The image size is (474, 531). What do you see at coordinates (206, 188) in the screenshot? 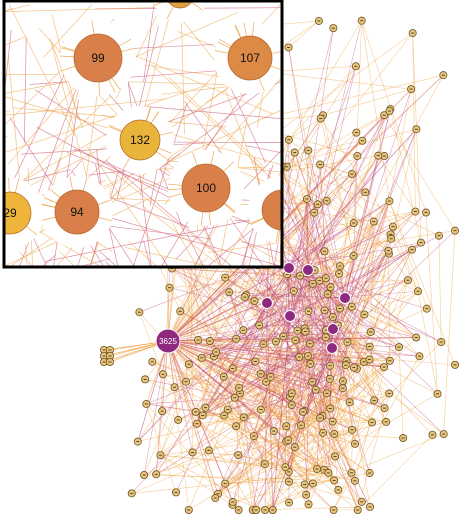
I see `node-label: 100` at bounding box center [206, 188].